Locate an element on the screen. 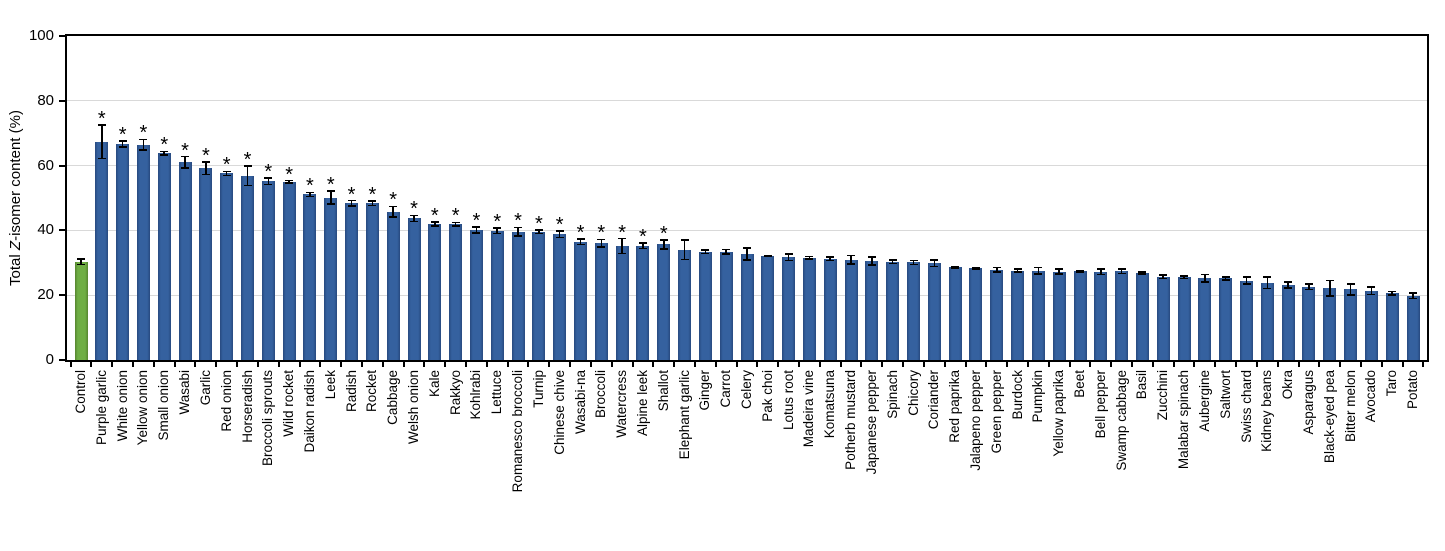 This screenshot has height=551, width=1445. x-tick-label: Basil is located at coordinates (1142, 385).